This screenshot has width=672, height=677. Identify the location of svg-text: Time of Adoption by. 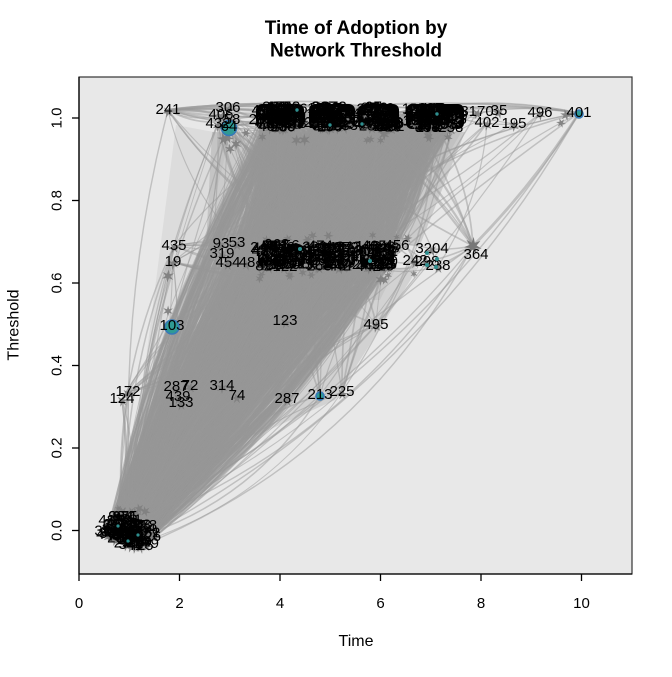
(356, 28).